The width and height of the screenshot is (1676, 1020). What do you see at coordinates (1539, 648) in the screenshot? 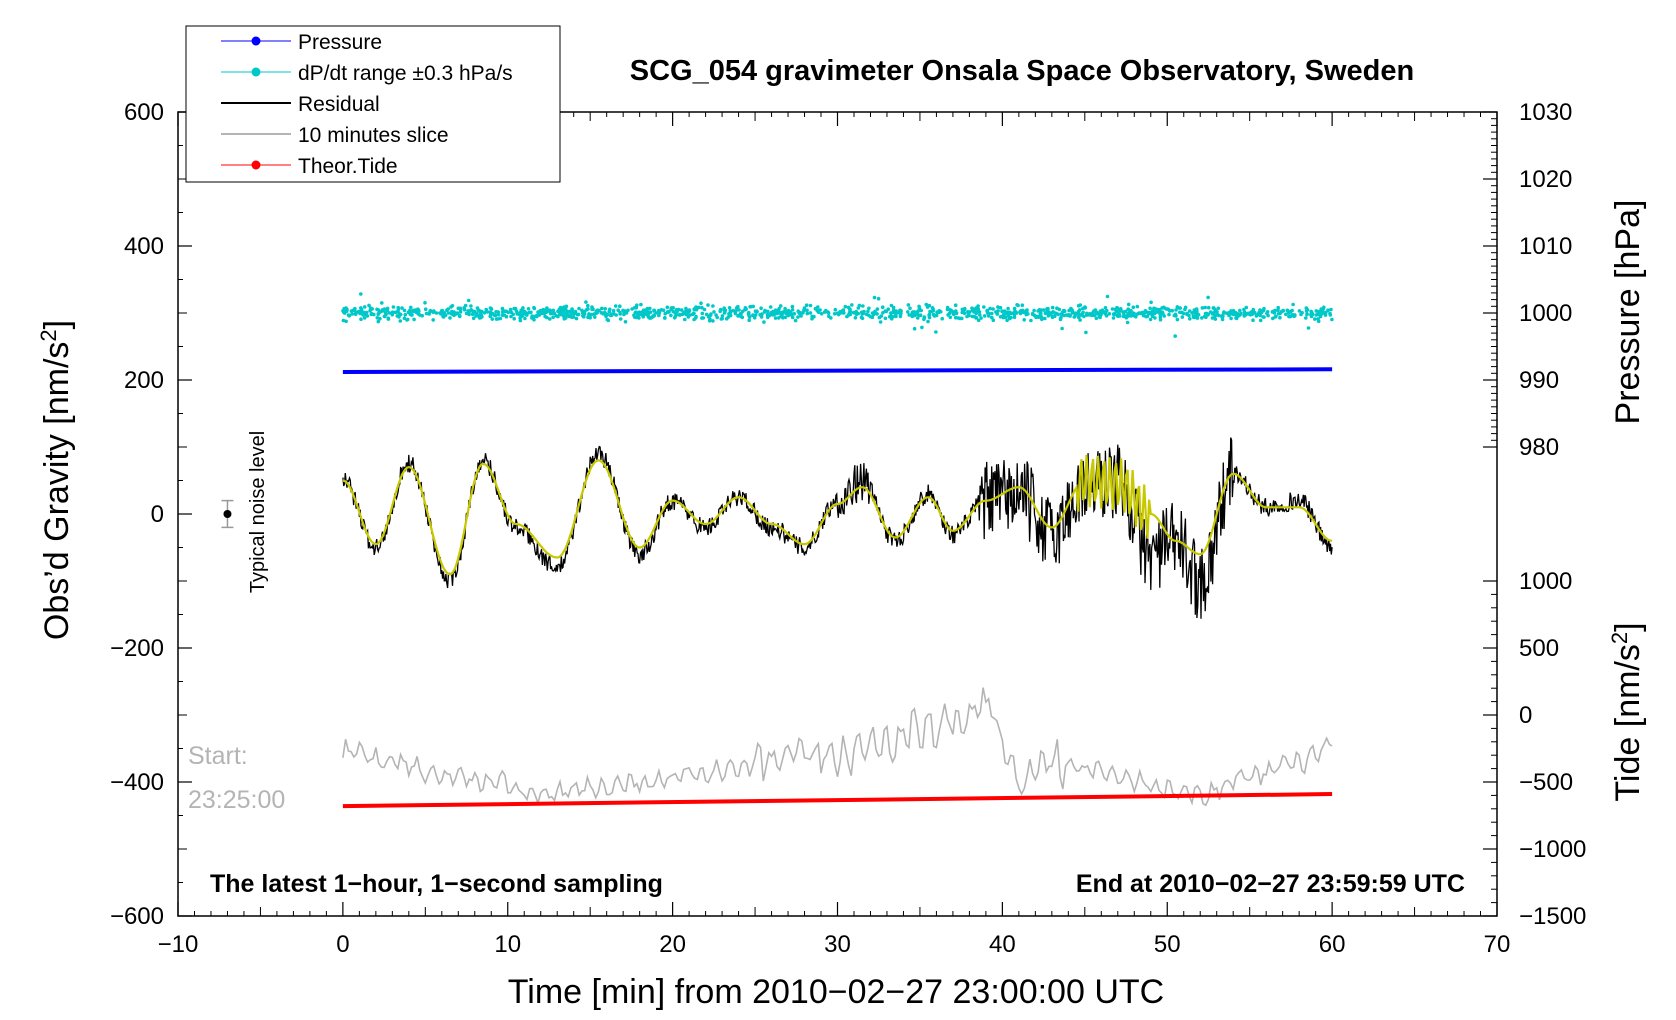
I see `y-tick-label-tide: 500` at bounding box center [1539, 648].